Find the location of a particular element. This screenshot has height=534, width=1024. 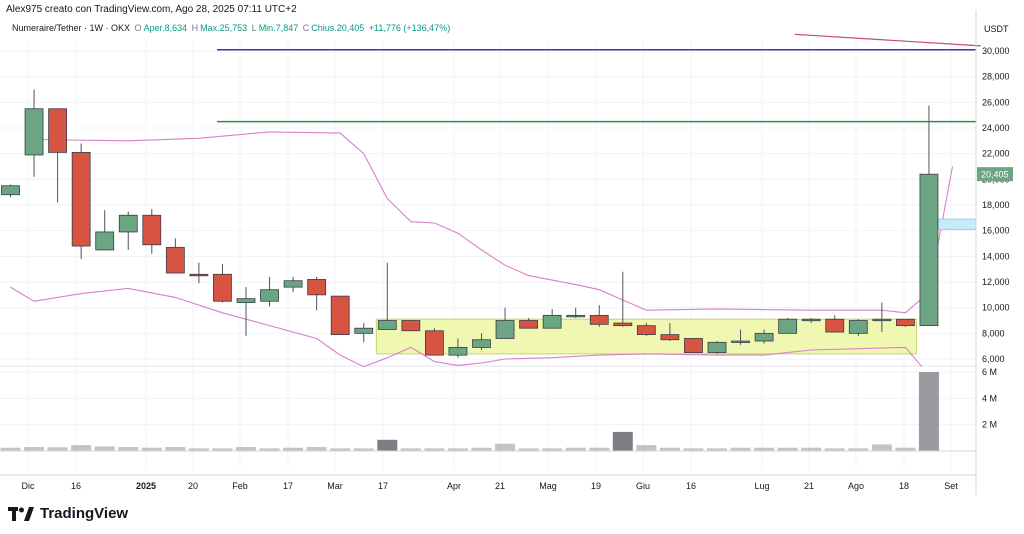

time-tick-label: Giu is located at coordinates (643, 486).